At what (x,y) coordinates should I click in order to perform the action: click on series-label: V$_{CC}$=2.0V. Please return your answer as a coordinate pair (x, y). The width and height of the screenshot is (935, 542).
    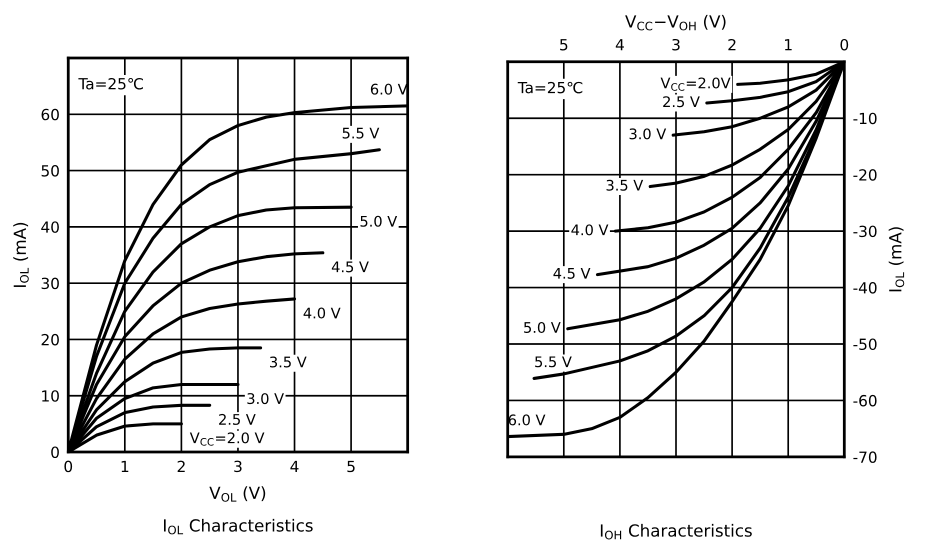
    Looking at the image, I should click on (695, 84).